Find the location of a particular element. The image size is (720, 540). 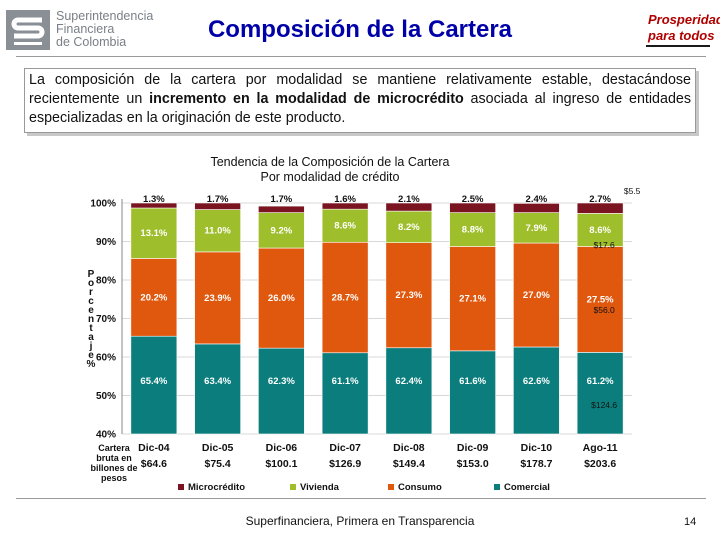

data-label: 2.7% is located at coordinates (600, 199).